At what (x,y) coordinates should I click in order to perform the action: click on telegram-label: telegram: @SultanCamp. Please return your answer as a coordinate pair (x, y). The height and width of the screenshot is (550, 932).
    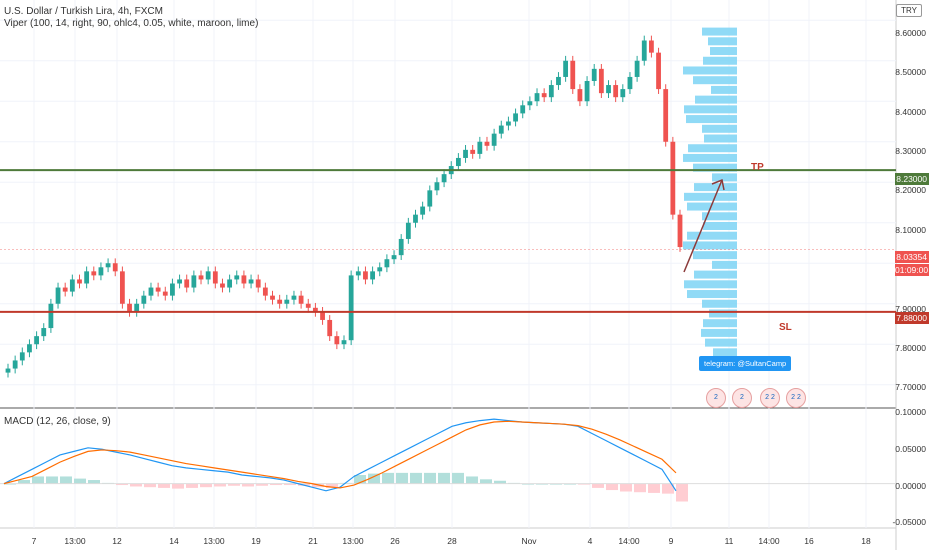
    Looking at the image, I should click on (745, 363).